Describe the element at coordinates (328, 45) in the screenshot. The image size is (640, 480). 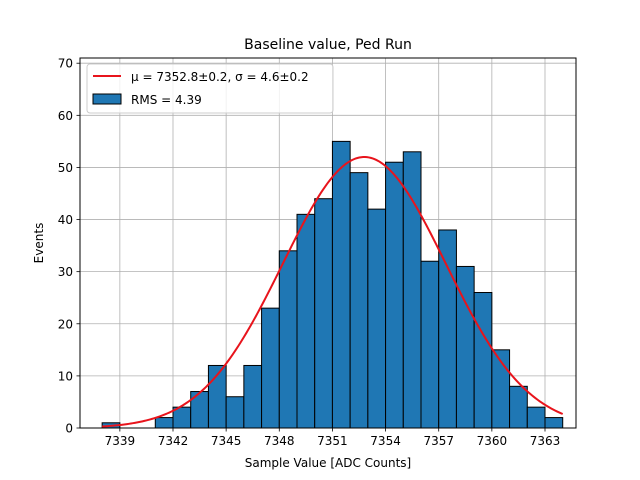
I see `chart-title: Baseline value, Ped Run` at that location.